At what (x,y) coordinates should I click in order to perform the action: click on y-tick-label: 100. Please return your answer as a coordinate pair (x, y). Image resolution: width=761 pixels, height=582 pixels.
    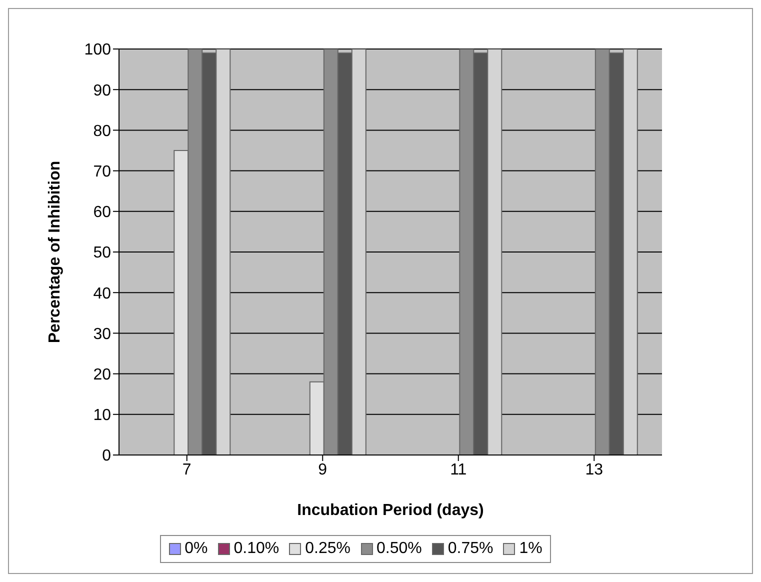
    Looking at the image, I should click on (98, 50).